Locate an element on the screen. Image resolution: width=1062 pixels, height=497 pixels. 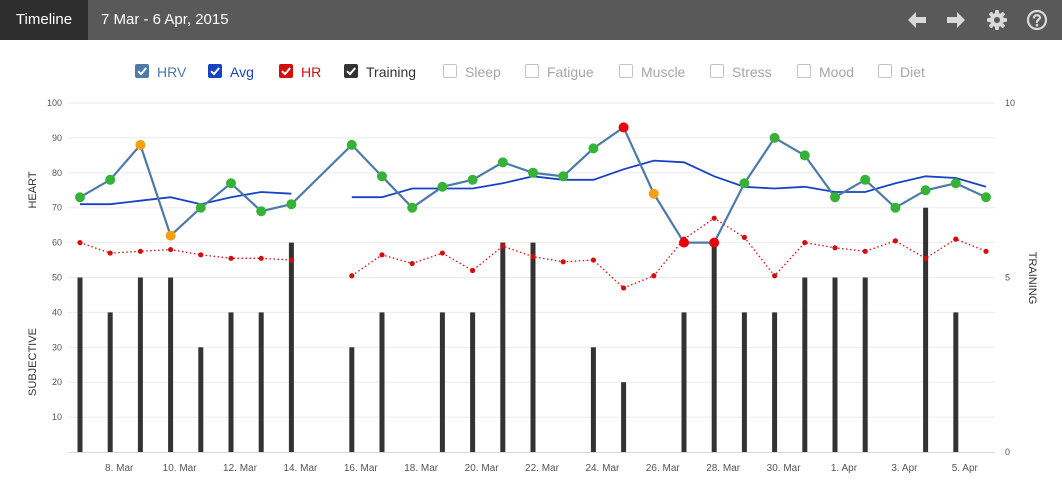
arrow-right-icon is located at coordinates (956, 20).